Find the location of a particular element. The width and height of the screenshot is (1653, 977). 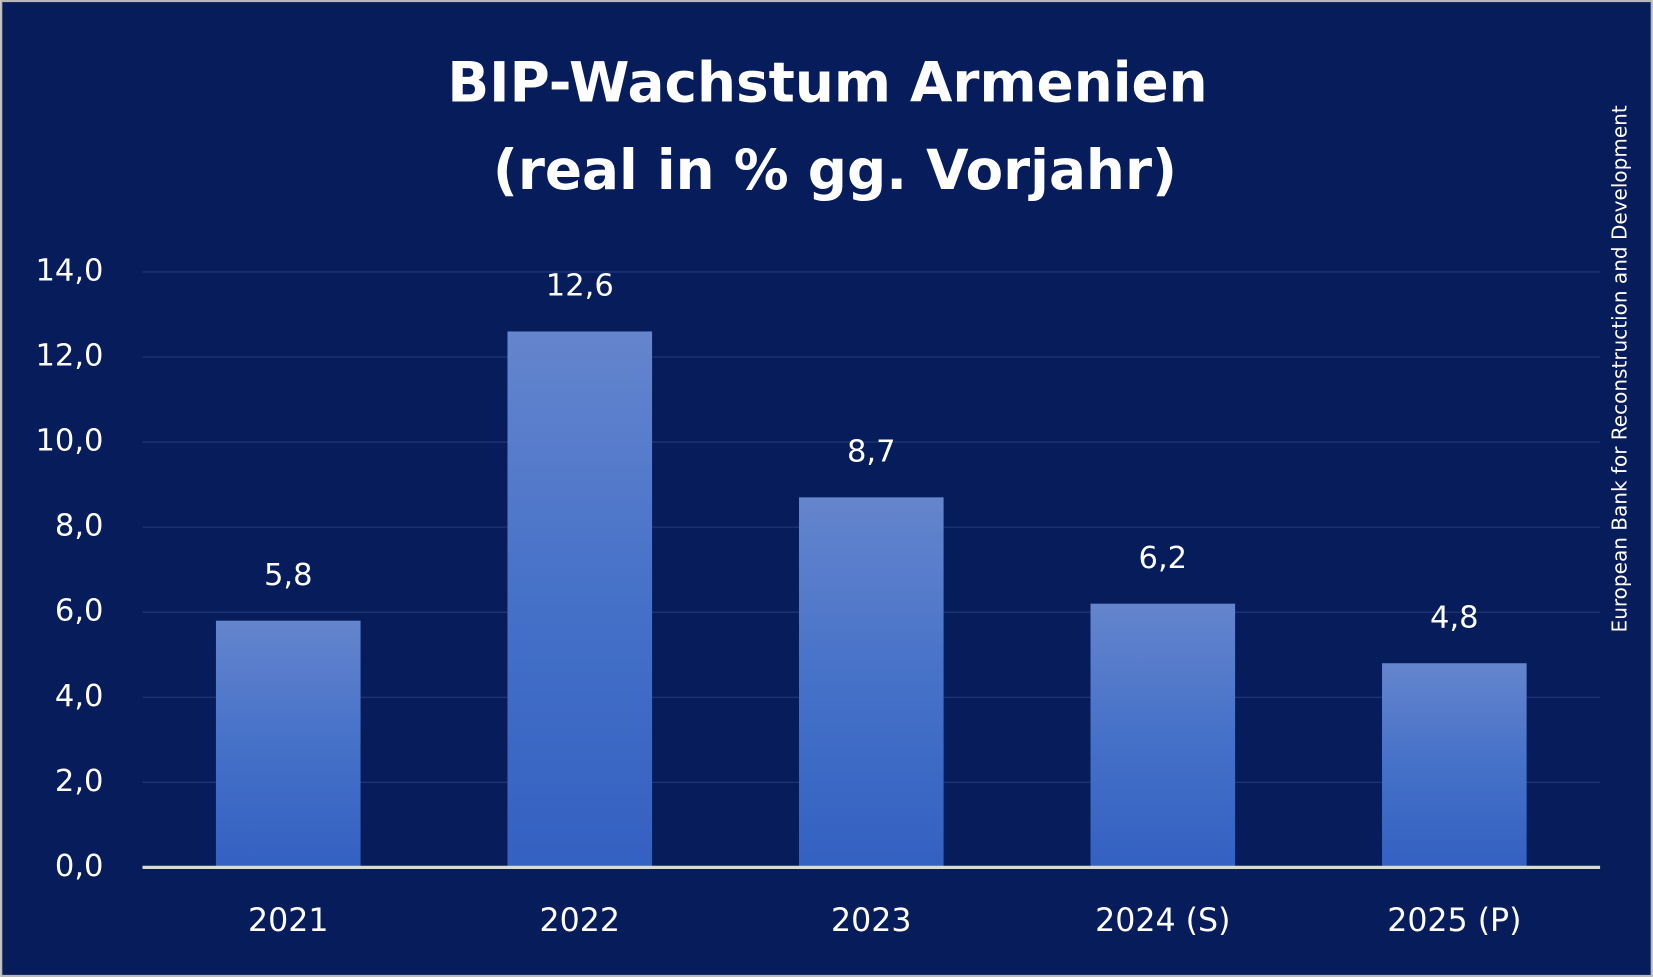

value-label: 4,8 is located at coordinates (1454, 617).